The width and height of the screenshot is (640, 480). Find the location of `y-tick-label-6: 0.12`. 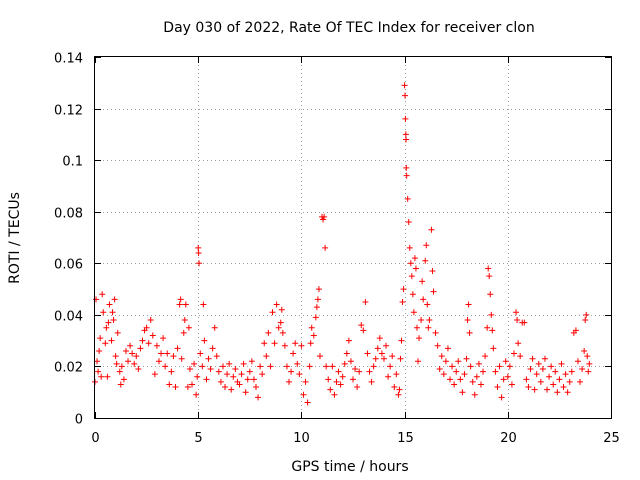

y-tick-label-6: 0.12 is located at coordinates (68, 111).